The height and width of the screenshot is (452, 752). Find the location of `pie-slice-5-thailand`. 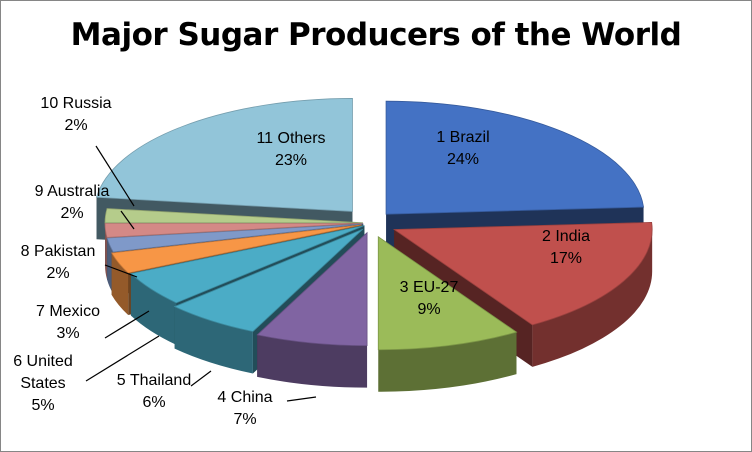

pie-slice-5-thailand is located at coordinates (268, 280).